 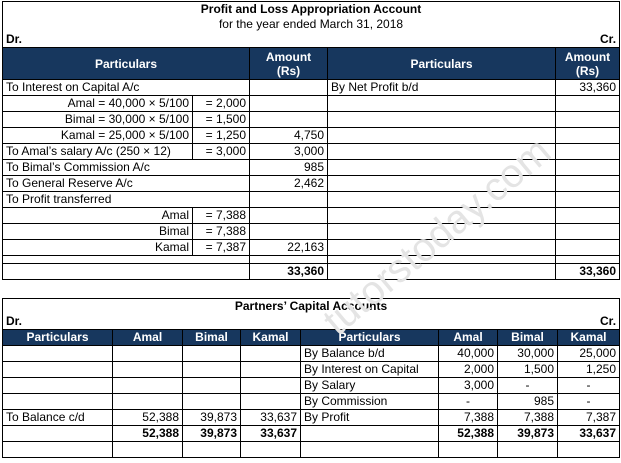 What do you see at coordinates (369, 401) in the screenshot?
I see `cell: By Commission` at bounding box center [369, 401].